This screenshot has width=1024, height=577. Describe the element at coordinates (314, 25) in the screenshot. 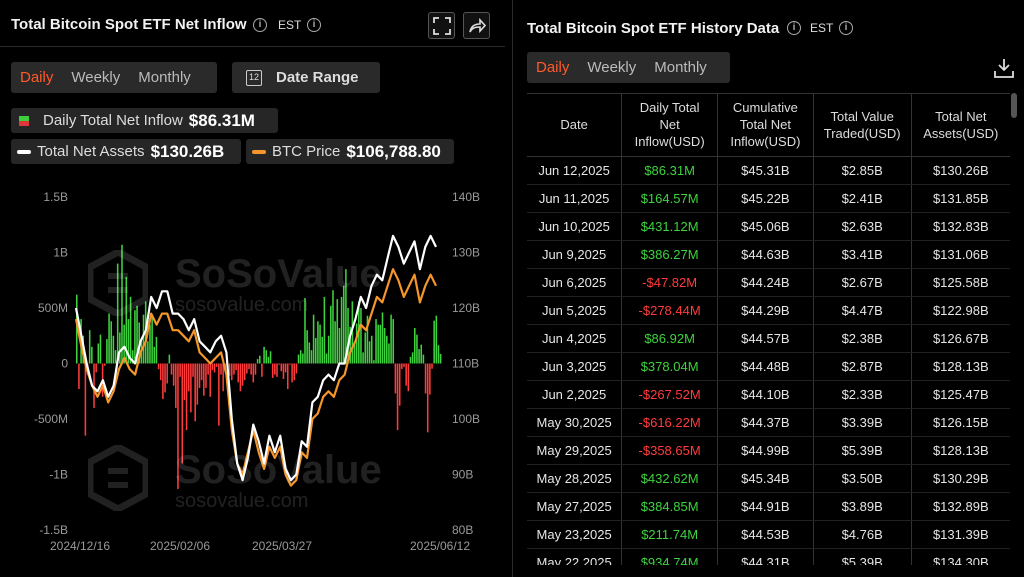

I see `timezone-info-icon: i` at that location.